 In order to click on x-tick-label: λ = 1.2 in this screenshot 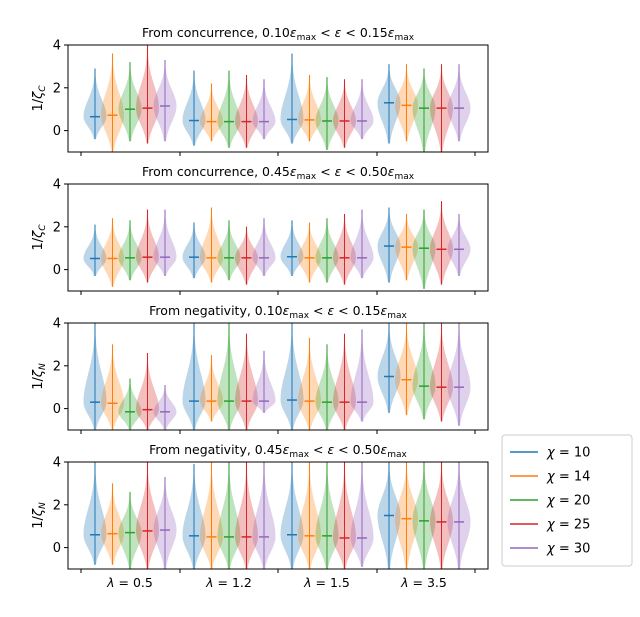, I will do `click(228, 582)`.